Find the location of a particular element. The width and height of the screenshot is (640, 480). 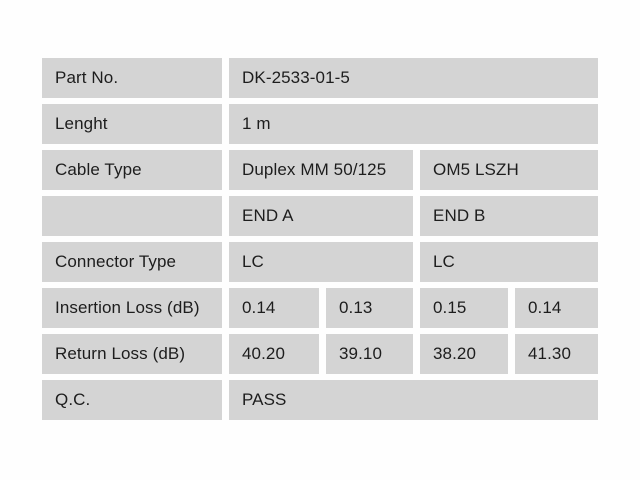

end-header-spacer is located at coordinates (132, 216).